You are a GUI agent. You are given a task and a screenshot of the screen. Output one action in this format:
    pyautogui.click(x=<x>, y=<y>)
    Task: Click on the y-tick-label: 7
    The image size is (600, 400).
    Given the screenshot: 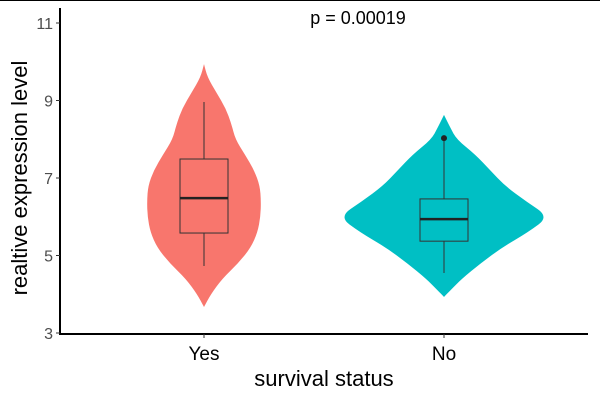 What is the action you would take?
    pyautogui.click(x=48, y=179)
    